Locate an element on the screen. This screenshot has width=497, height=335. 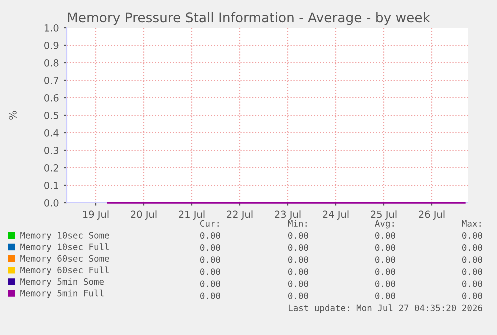
y-tick-label: 0.4 is located at coordinates (51, 133).